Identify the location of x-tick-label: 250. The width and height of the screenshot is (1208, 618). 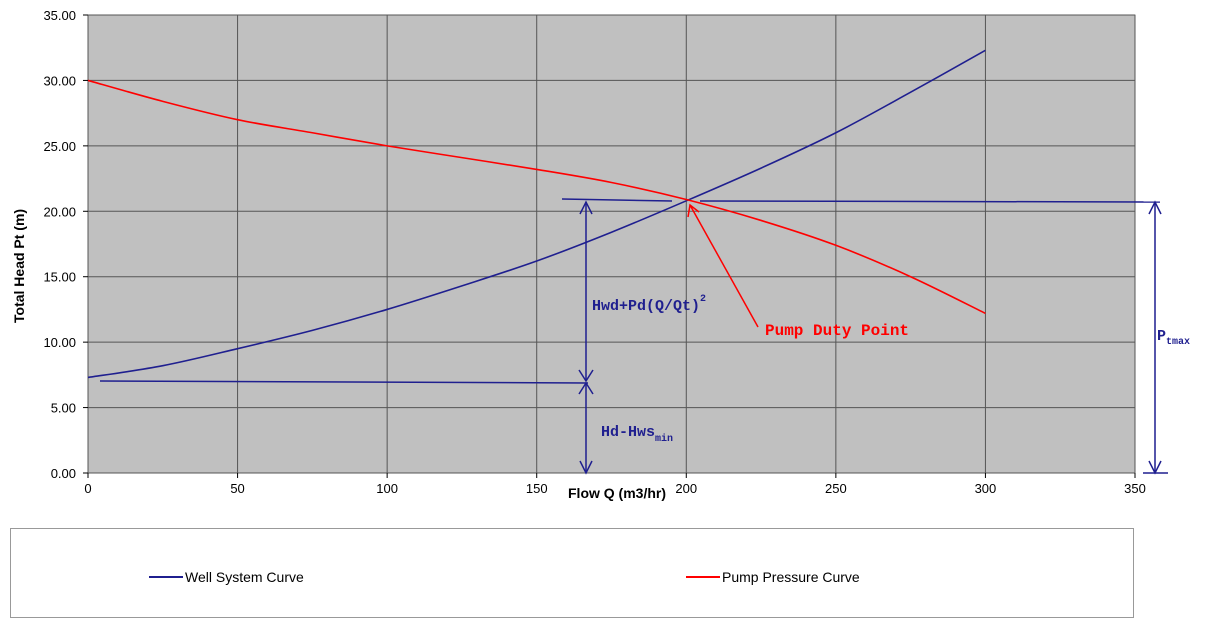
(836, 488).